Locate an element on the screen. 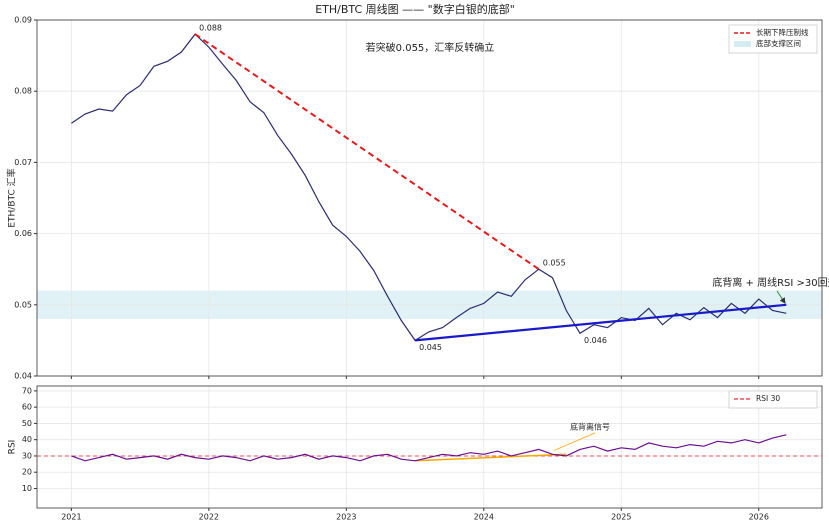 Image resolution: width=829 pixels, height=524 pixels. y-tick-label: 40 is located at coordinates (27, 439).